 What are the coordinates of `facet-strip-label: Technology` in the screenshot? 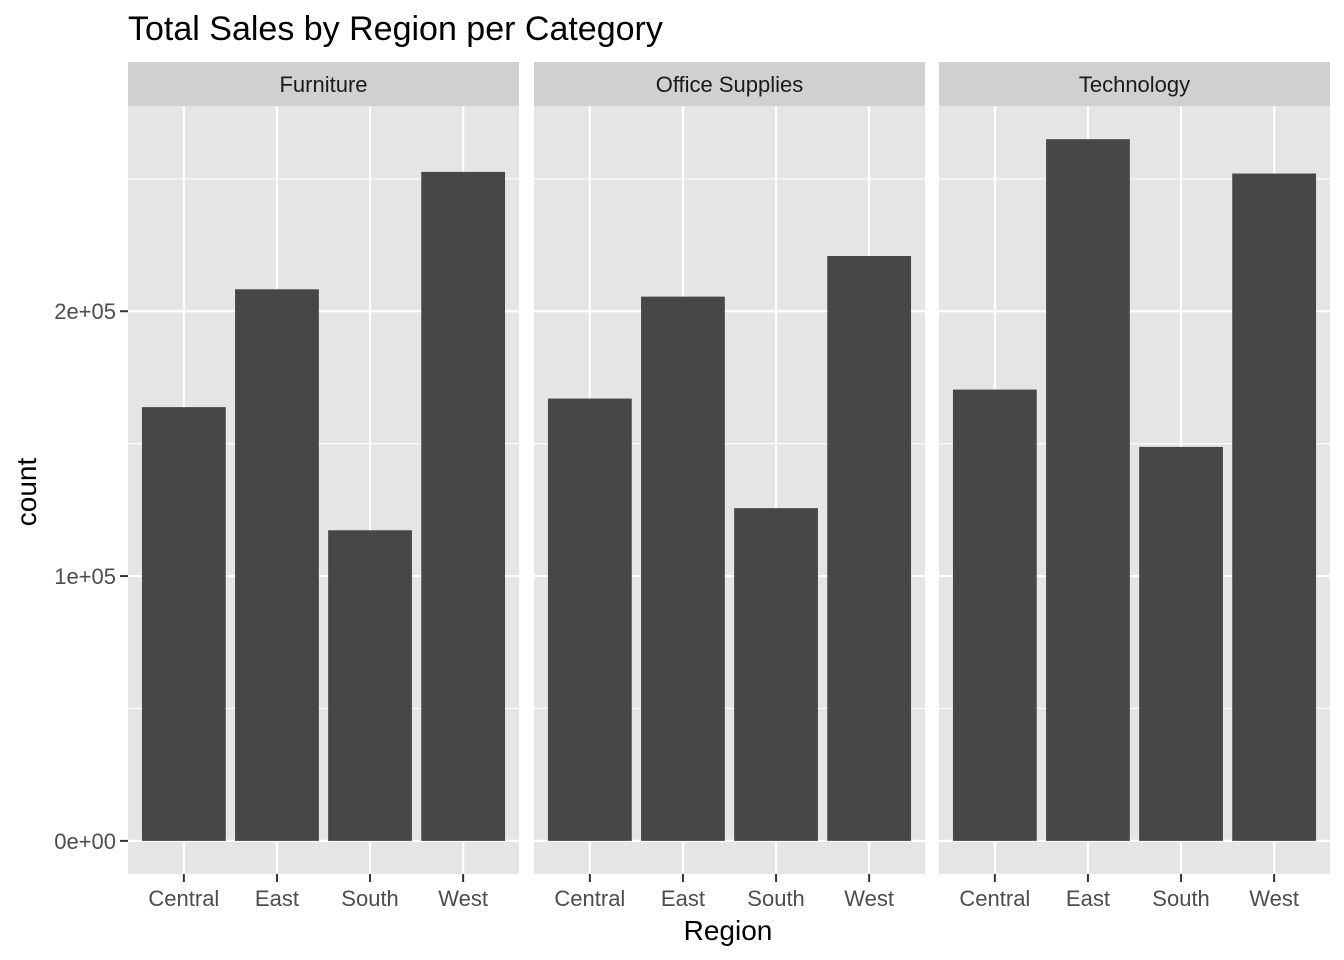 It's located at (1134, 84).